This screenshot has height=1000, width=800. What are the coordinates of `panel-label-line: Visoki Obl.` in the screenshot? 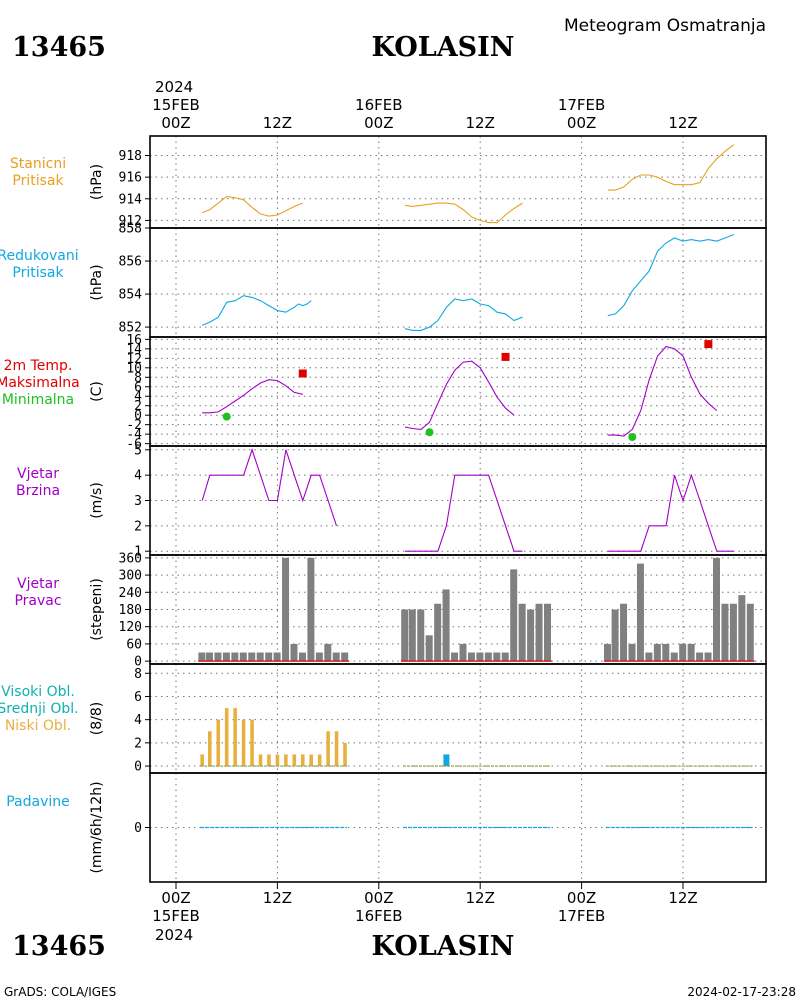 It's located at (38, 692).